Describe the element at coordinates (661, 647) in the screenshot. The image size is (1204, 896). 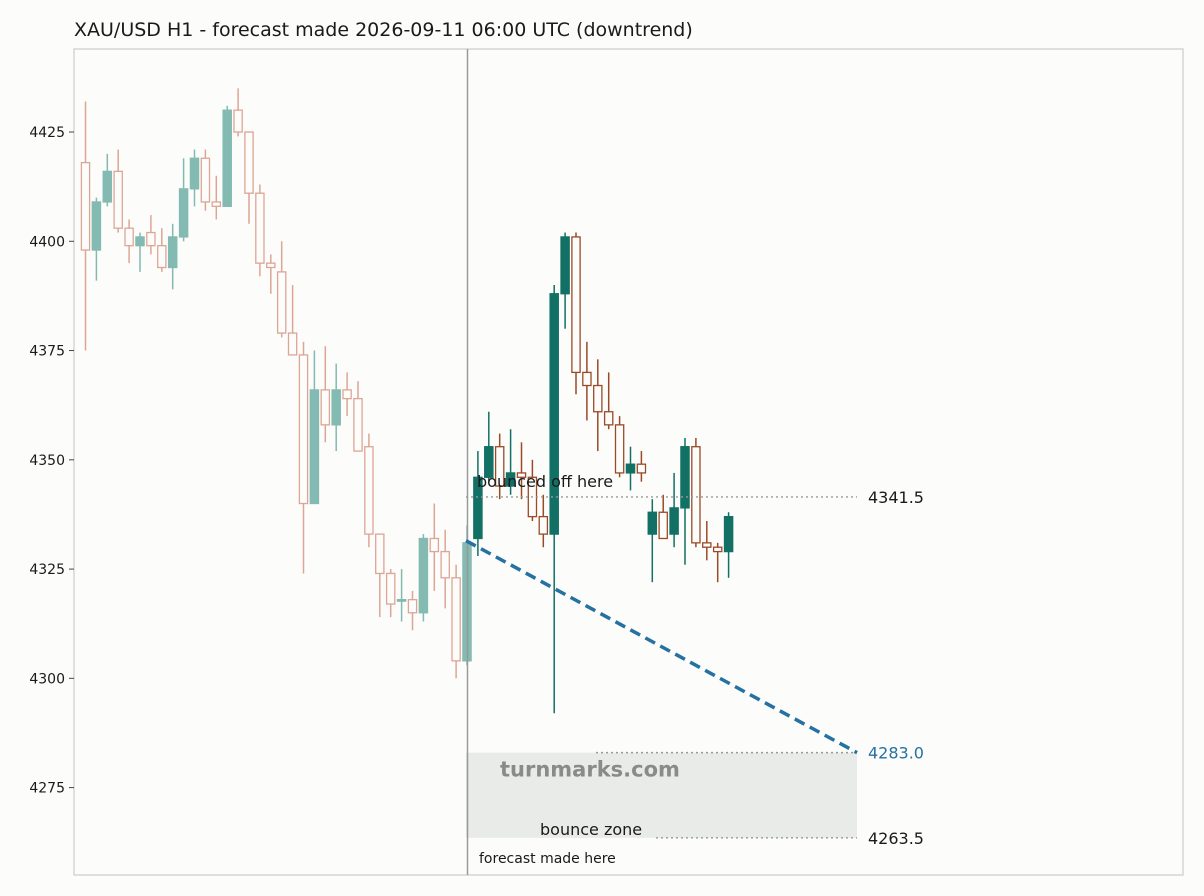
I see `forecast-trend-line` at that location.